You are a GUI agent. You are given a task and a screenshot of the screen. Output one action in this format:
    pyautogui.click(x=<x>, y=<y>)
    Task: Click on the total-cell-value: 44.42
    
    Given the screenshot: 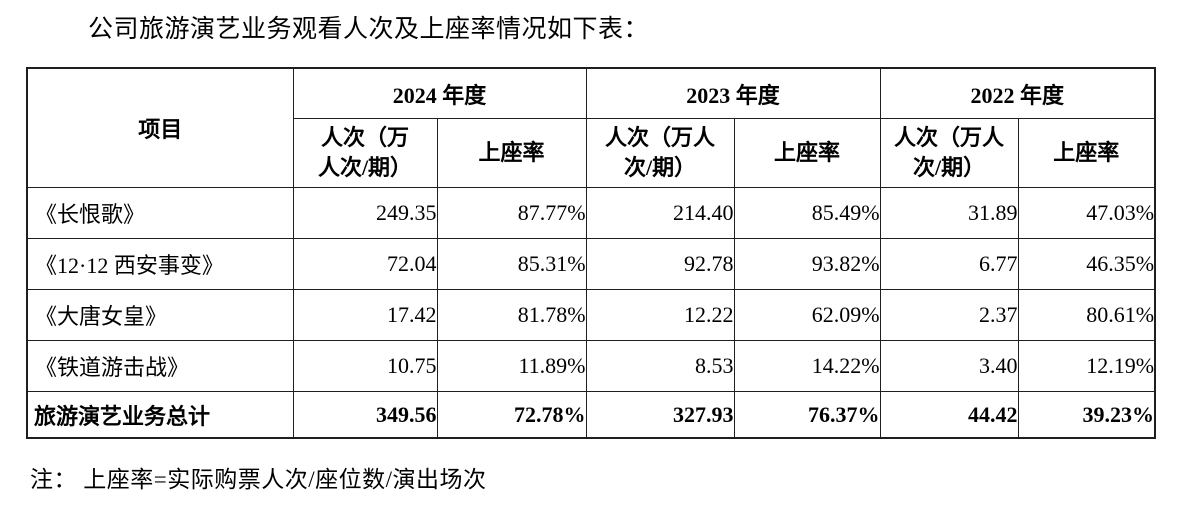 What is the action you would take?
    pyautogui.click(x=949, y=415)
    